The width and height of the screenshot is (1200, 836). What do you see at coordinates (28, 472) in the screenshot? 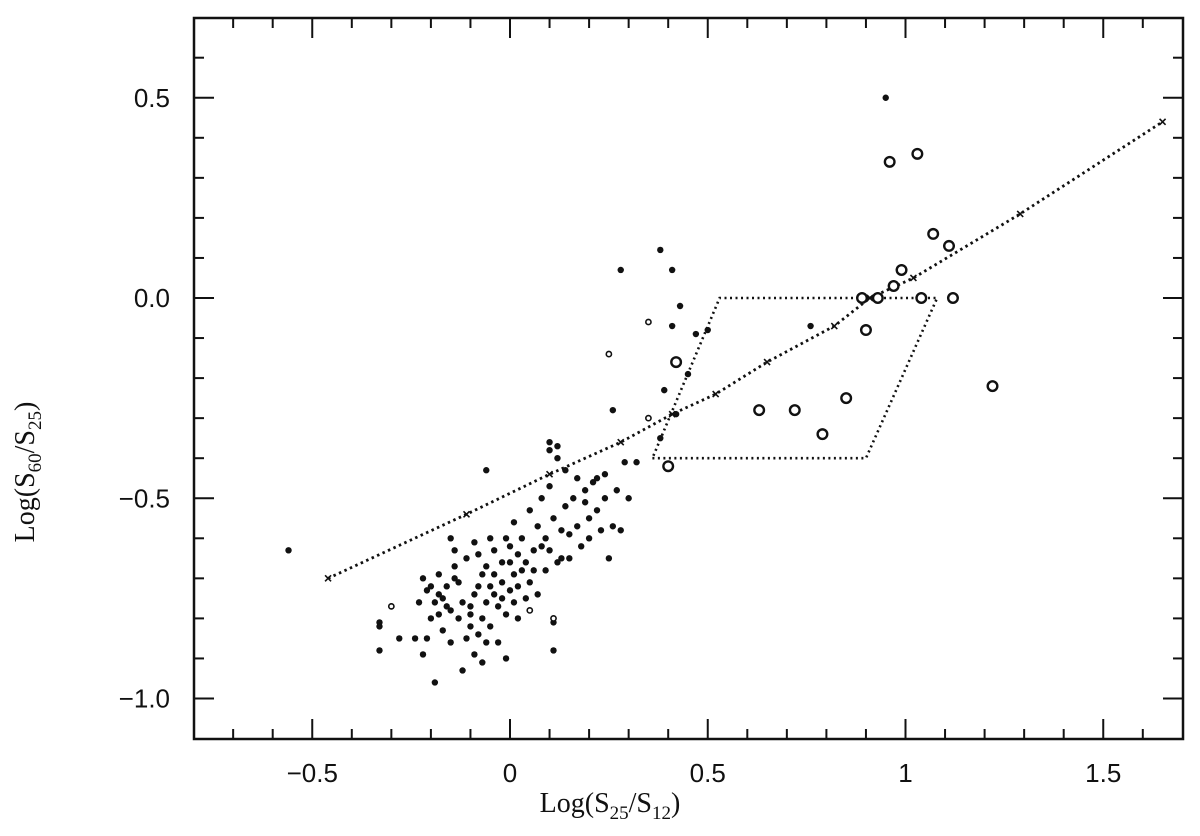
I see `y-axis-label: Log(S60/S25)` at bounding box center [28, 472].